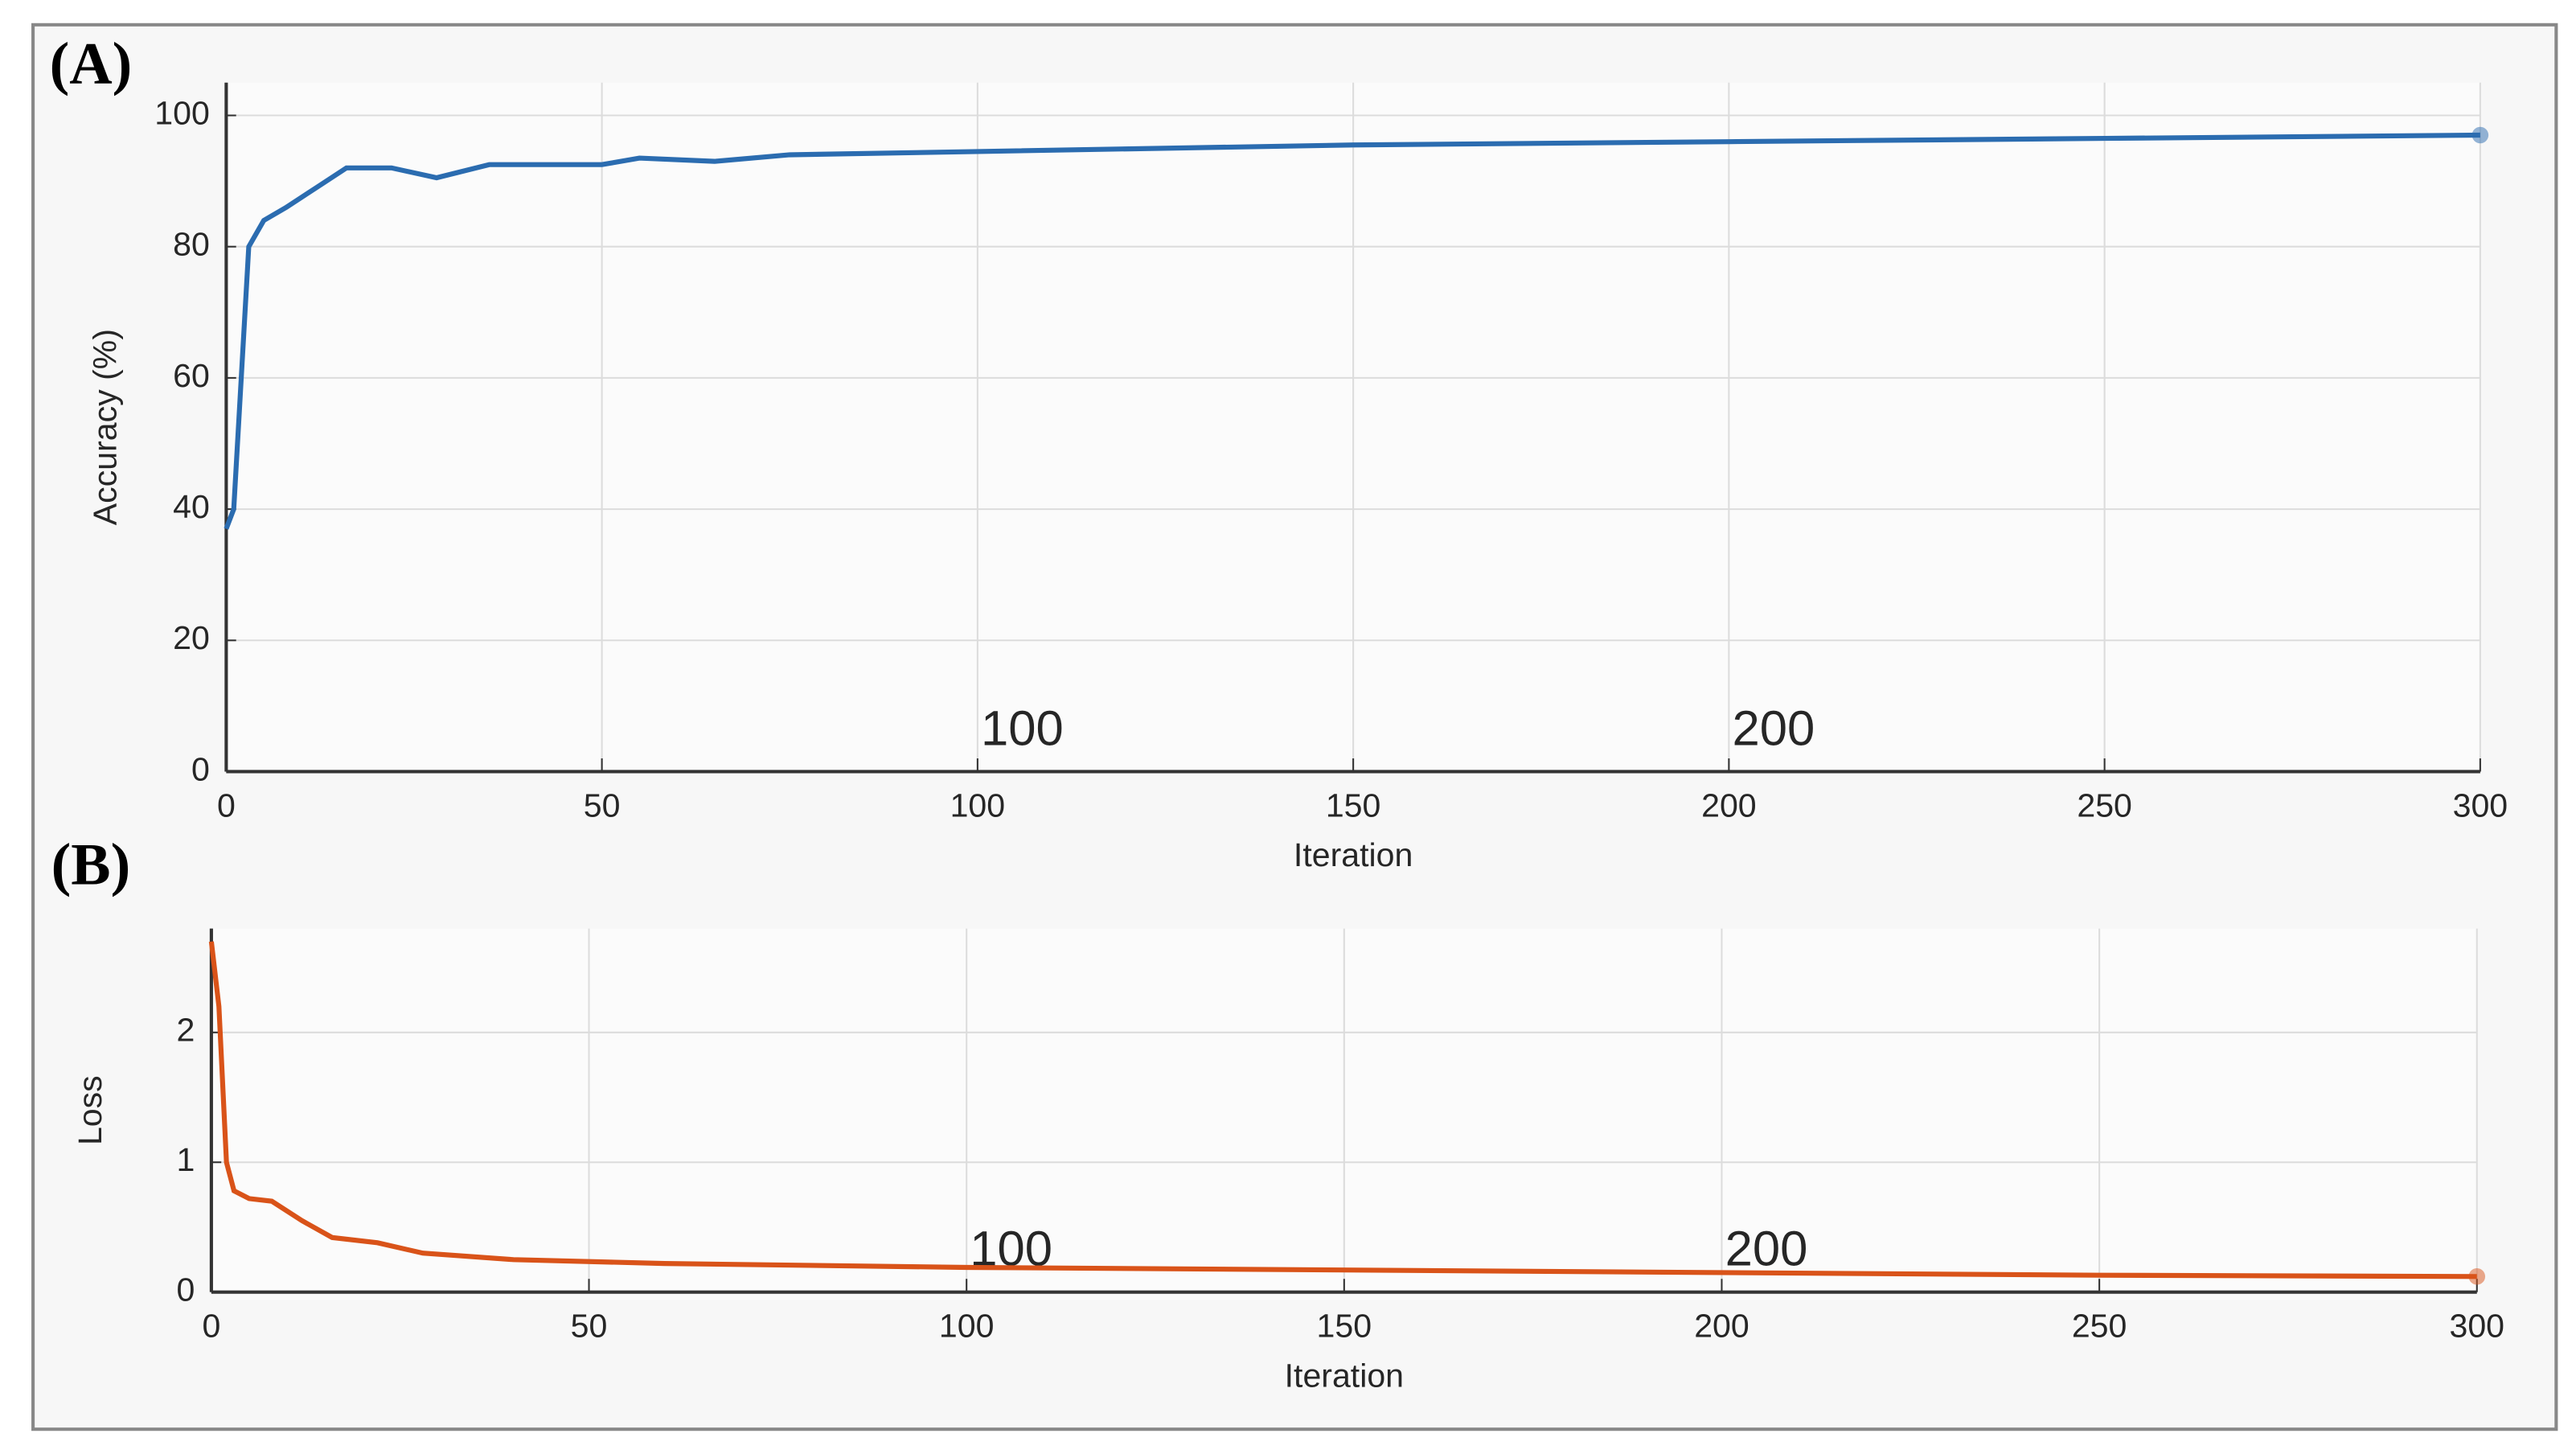 The height and width of the screenshot is (1454, 2576). What do you see at coordinates (1023, 728) in the screenshot?
I see `annotation: 100` at bounding box center [1023, 728].